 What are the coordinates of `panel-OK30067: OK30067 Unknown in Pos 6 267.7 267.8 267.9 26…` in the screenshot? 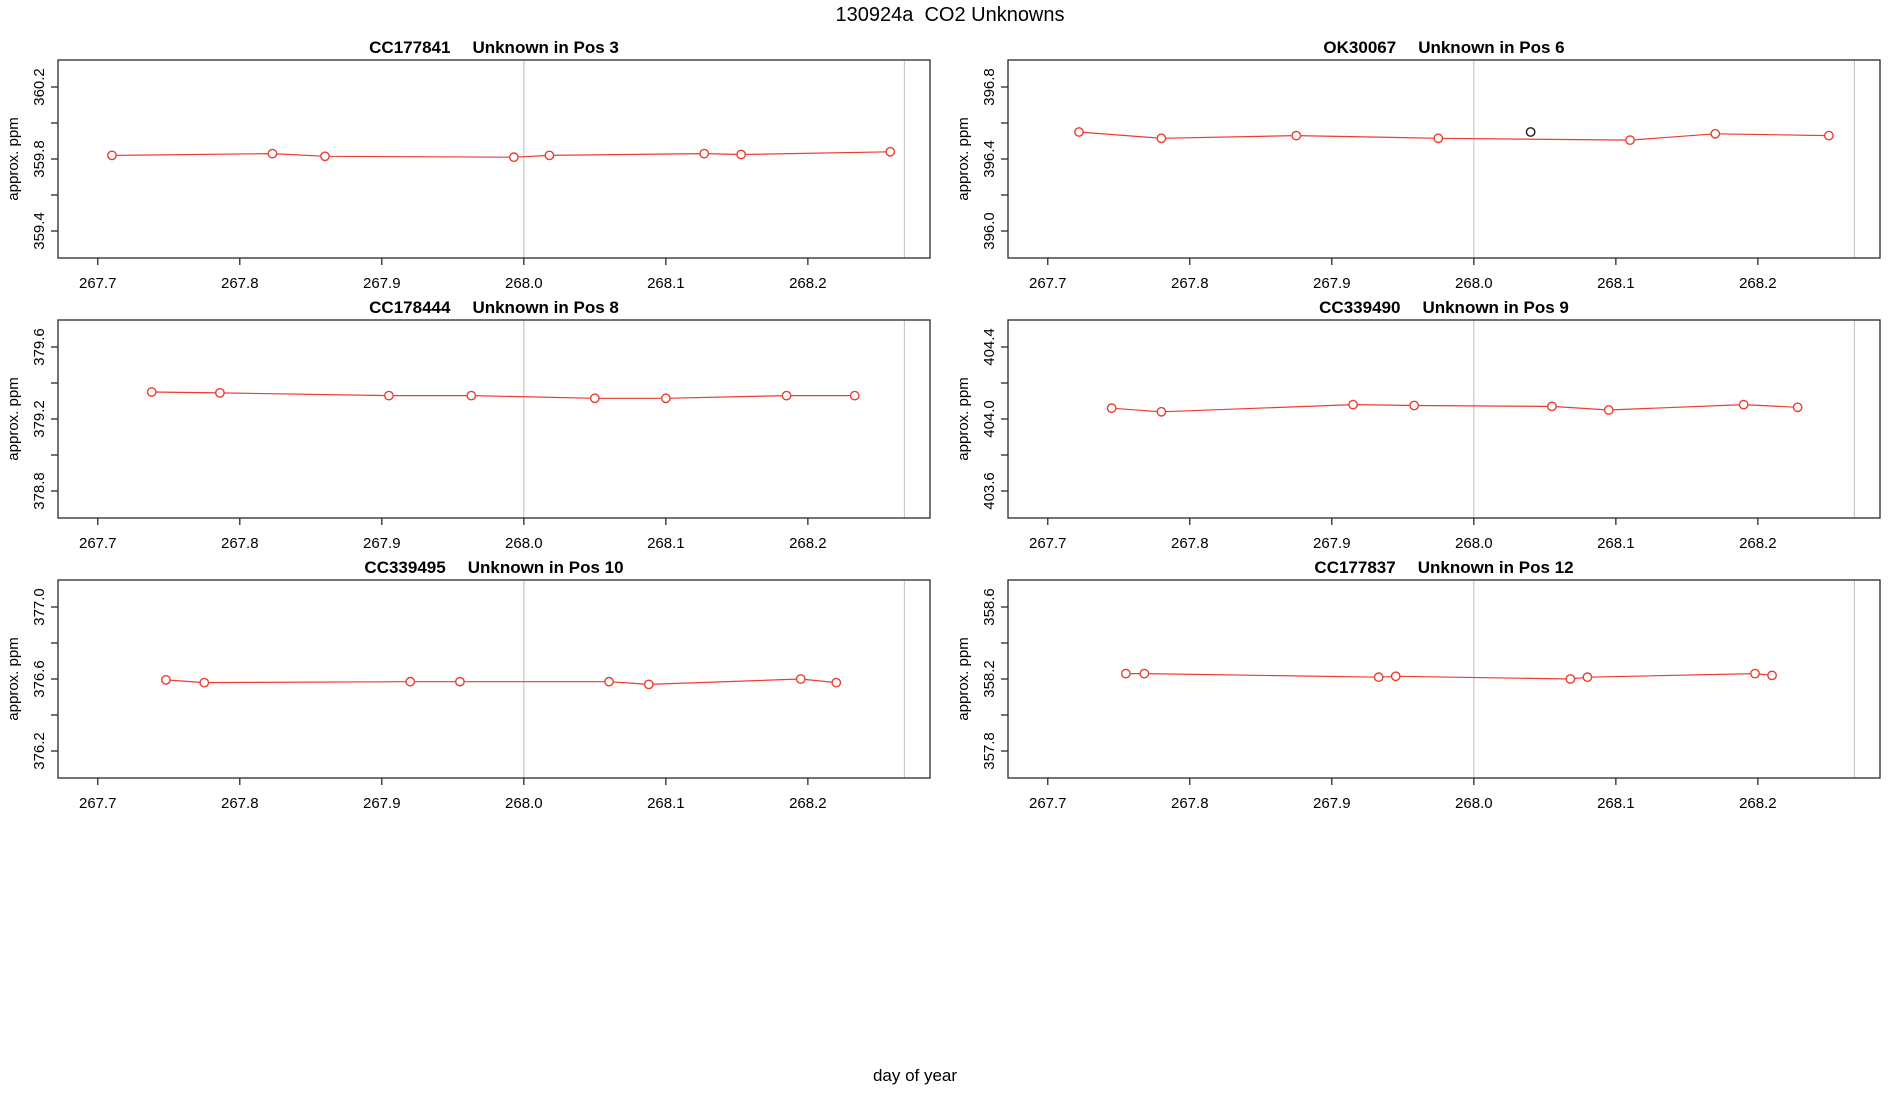 It's located at (1418, 165).